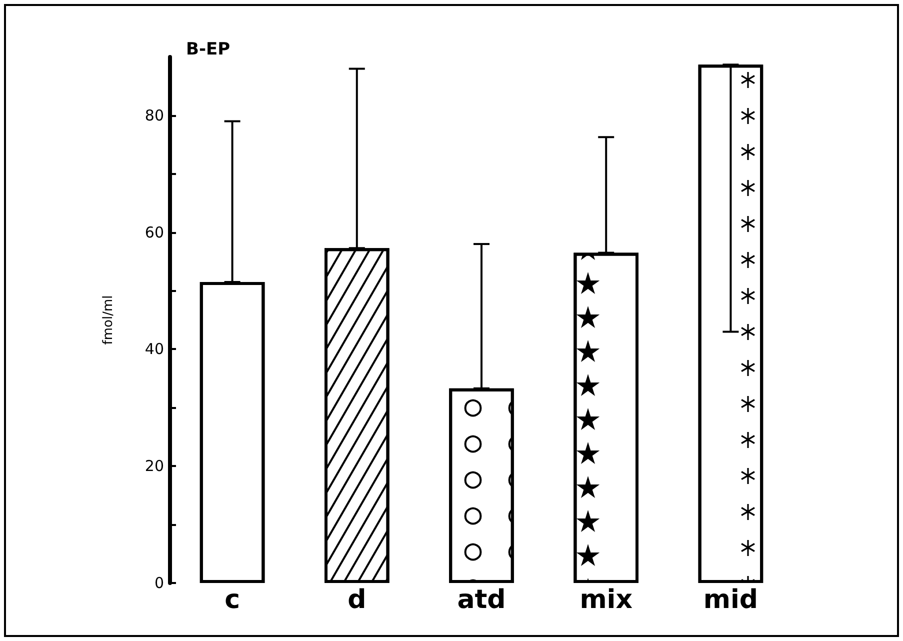 The height and width of the screenshot is (641, 903). What do you see at coordinates (154, 349) in the screenshot?
I see `y-tick-label: 40` at bounding box center [154, 349].